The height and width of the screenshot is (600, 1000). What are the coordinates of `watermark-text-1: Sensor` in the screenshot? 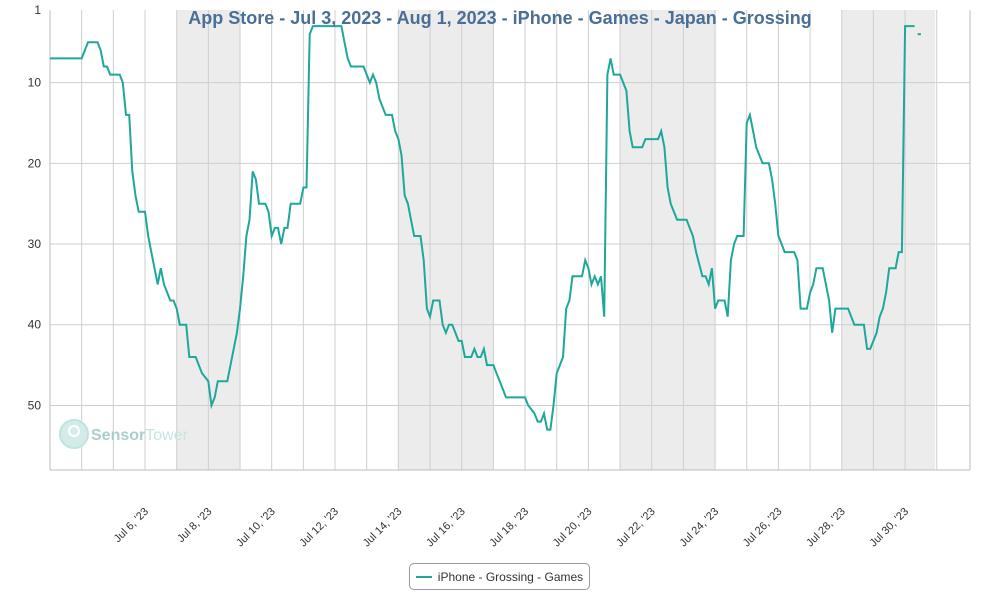 It's located at (118, 435).